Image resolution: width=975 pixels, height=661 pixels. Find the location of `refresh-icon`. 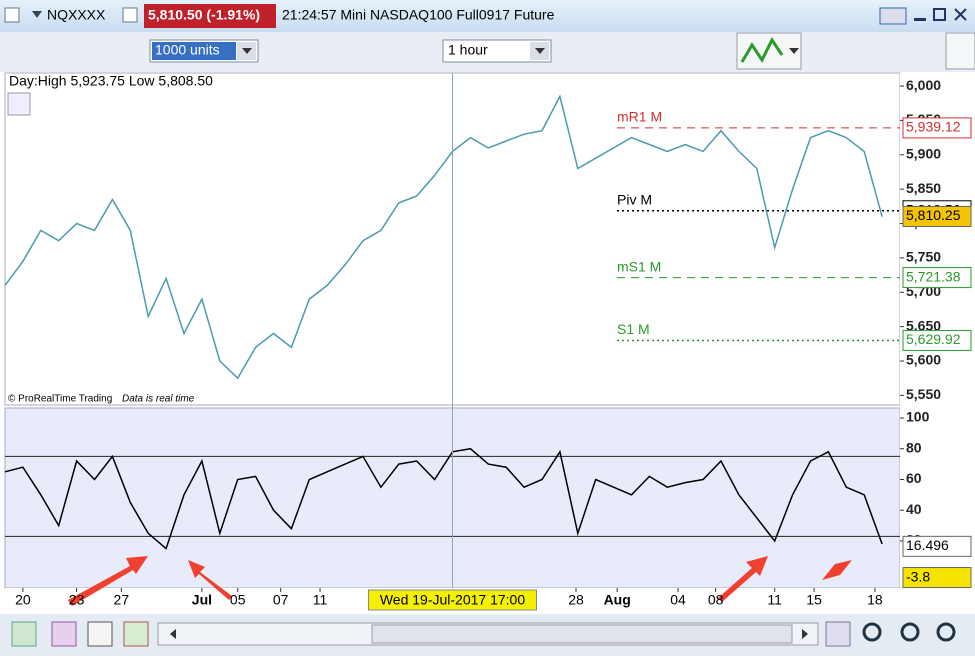

refresh-icon is located at coordinates (19, 104).